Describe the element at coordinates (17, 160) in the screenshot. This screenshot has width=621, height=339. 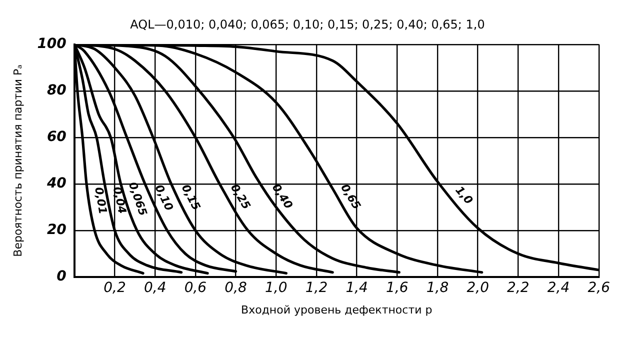
I see `y-axis-title: Вероятность принятия партии Pₐ` at that location.